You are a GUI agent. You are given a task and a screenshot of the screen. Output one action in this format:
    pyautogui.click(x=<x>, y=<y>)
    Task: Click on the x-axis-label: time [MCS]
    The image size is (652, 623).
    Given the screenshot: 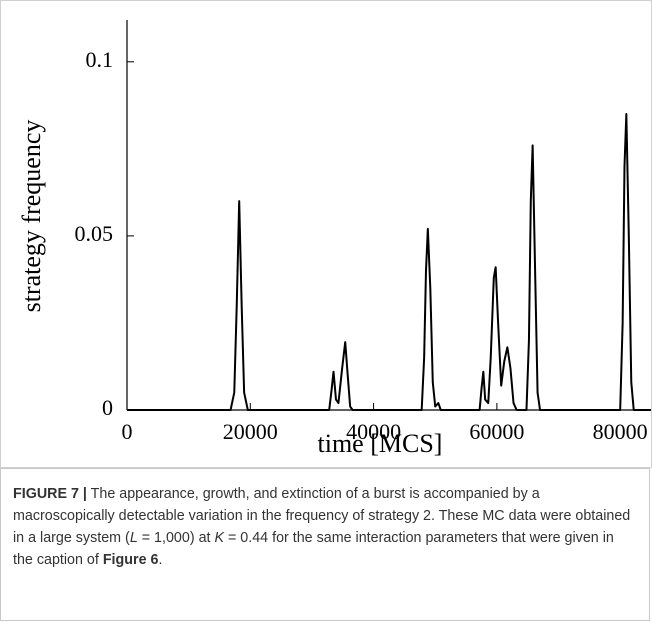 What is the action you would take?
    pyautogui.click(x=380, y=443)
    